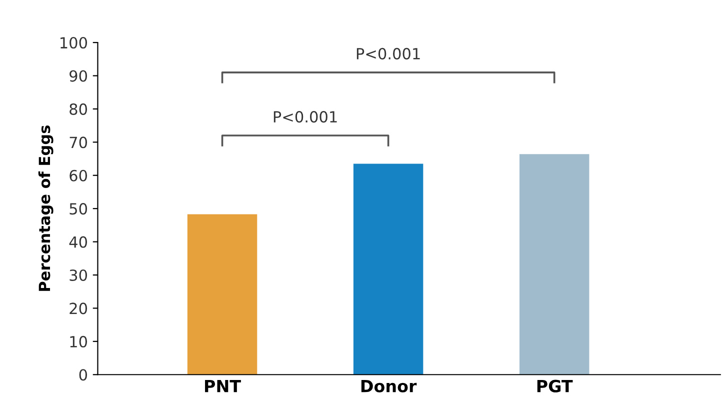 This screenshot has width=724, height=405. I want to click on y-tick-label: 30, so click(79, 275).